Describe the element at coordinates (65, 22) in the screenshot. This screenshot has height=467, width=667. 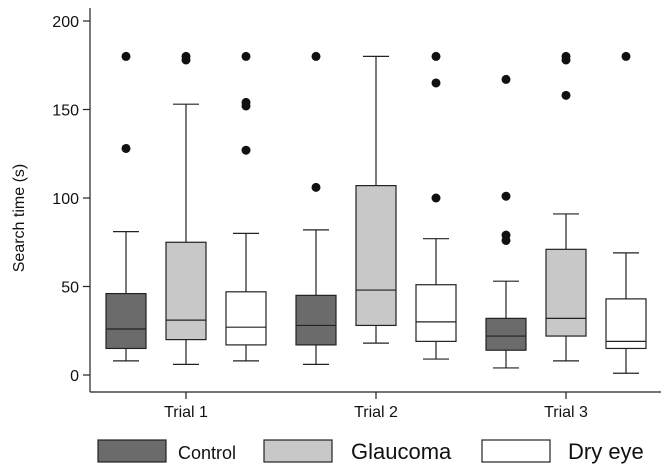
I see `y-tick-label: 200` at that location.